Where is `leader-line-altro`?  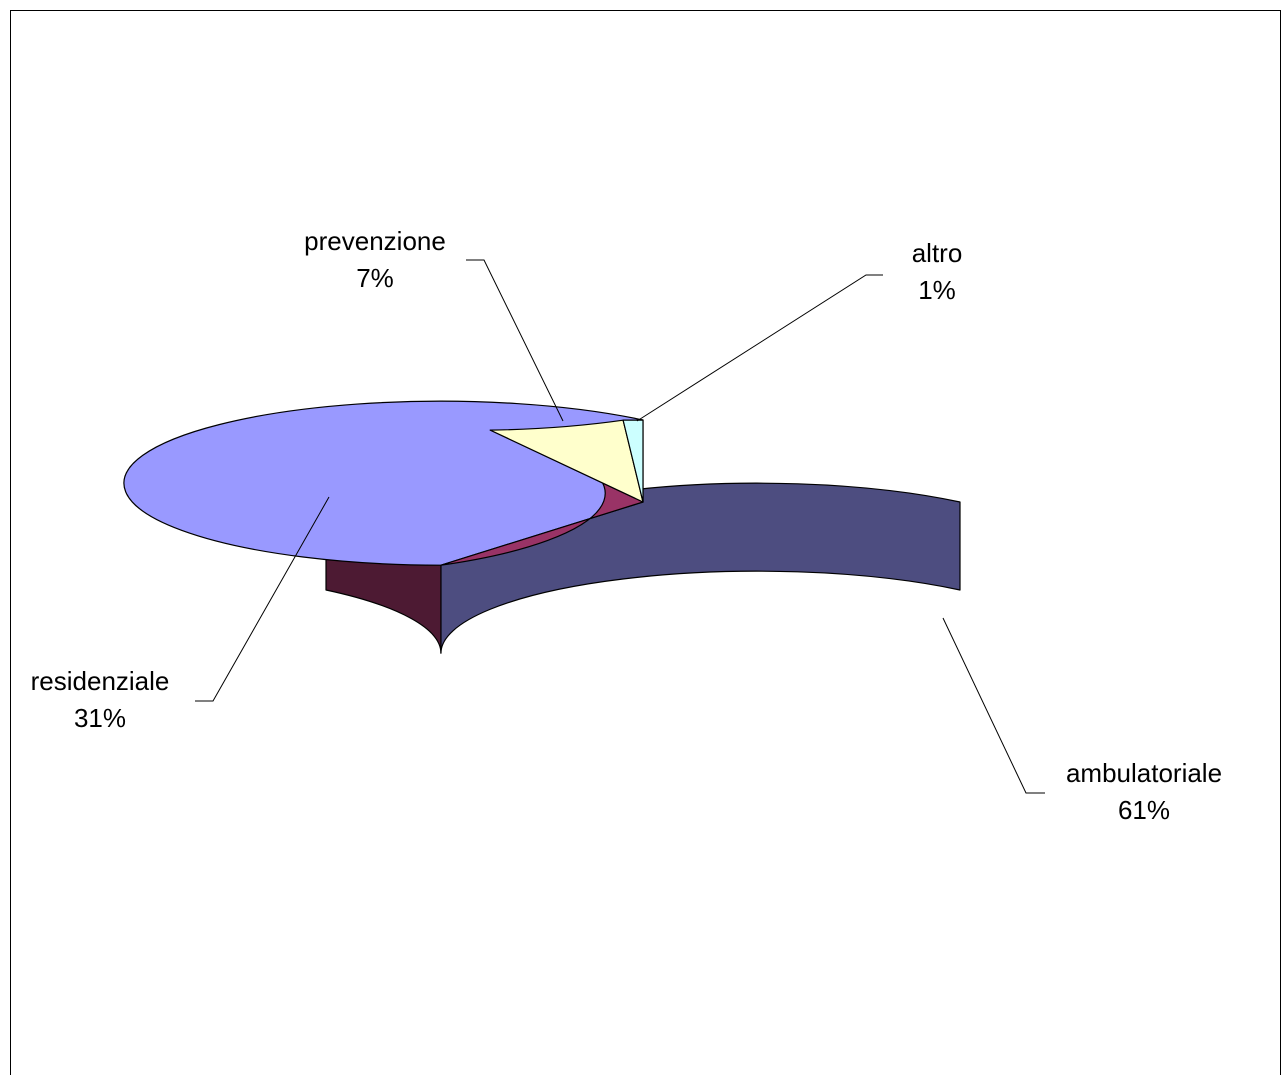 leader-line-altro is located at coordinates (759, 348).